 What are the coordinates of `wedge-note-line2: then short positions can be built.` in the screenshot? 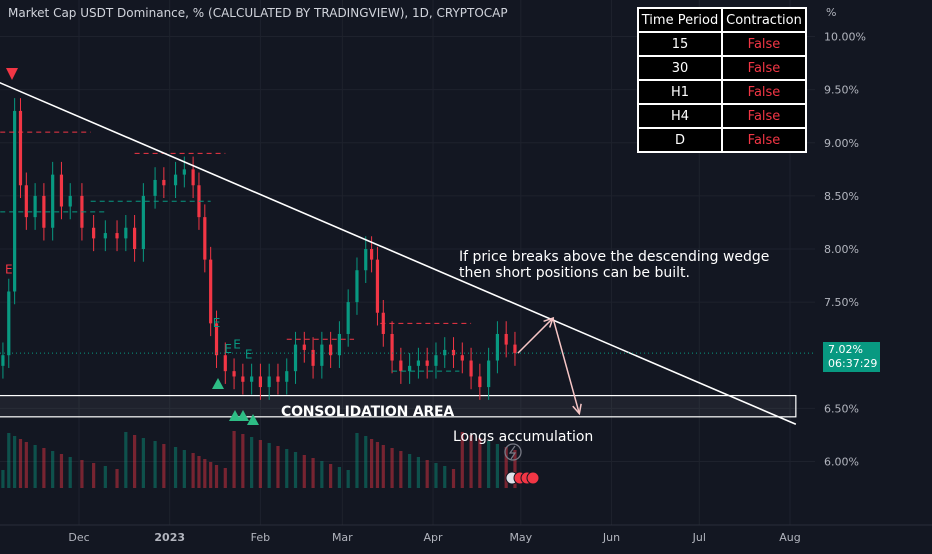 It's located at (574, 273).